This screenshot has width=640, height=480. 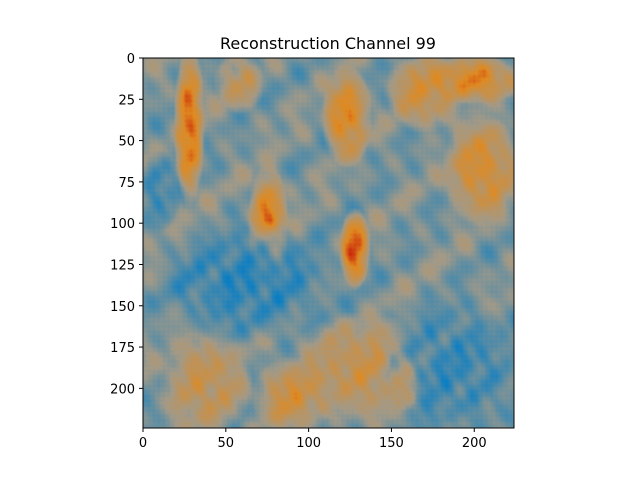 What do you see at coordinates (122, 348) in the screenshot?
I see `y-tick-label: 175` at bounding box center [122, 348].